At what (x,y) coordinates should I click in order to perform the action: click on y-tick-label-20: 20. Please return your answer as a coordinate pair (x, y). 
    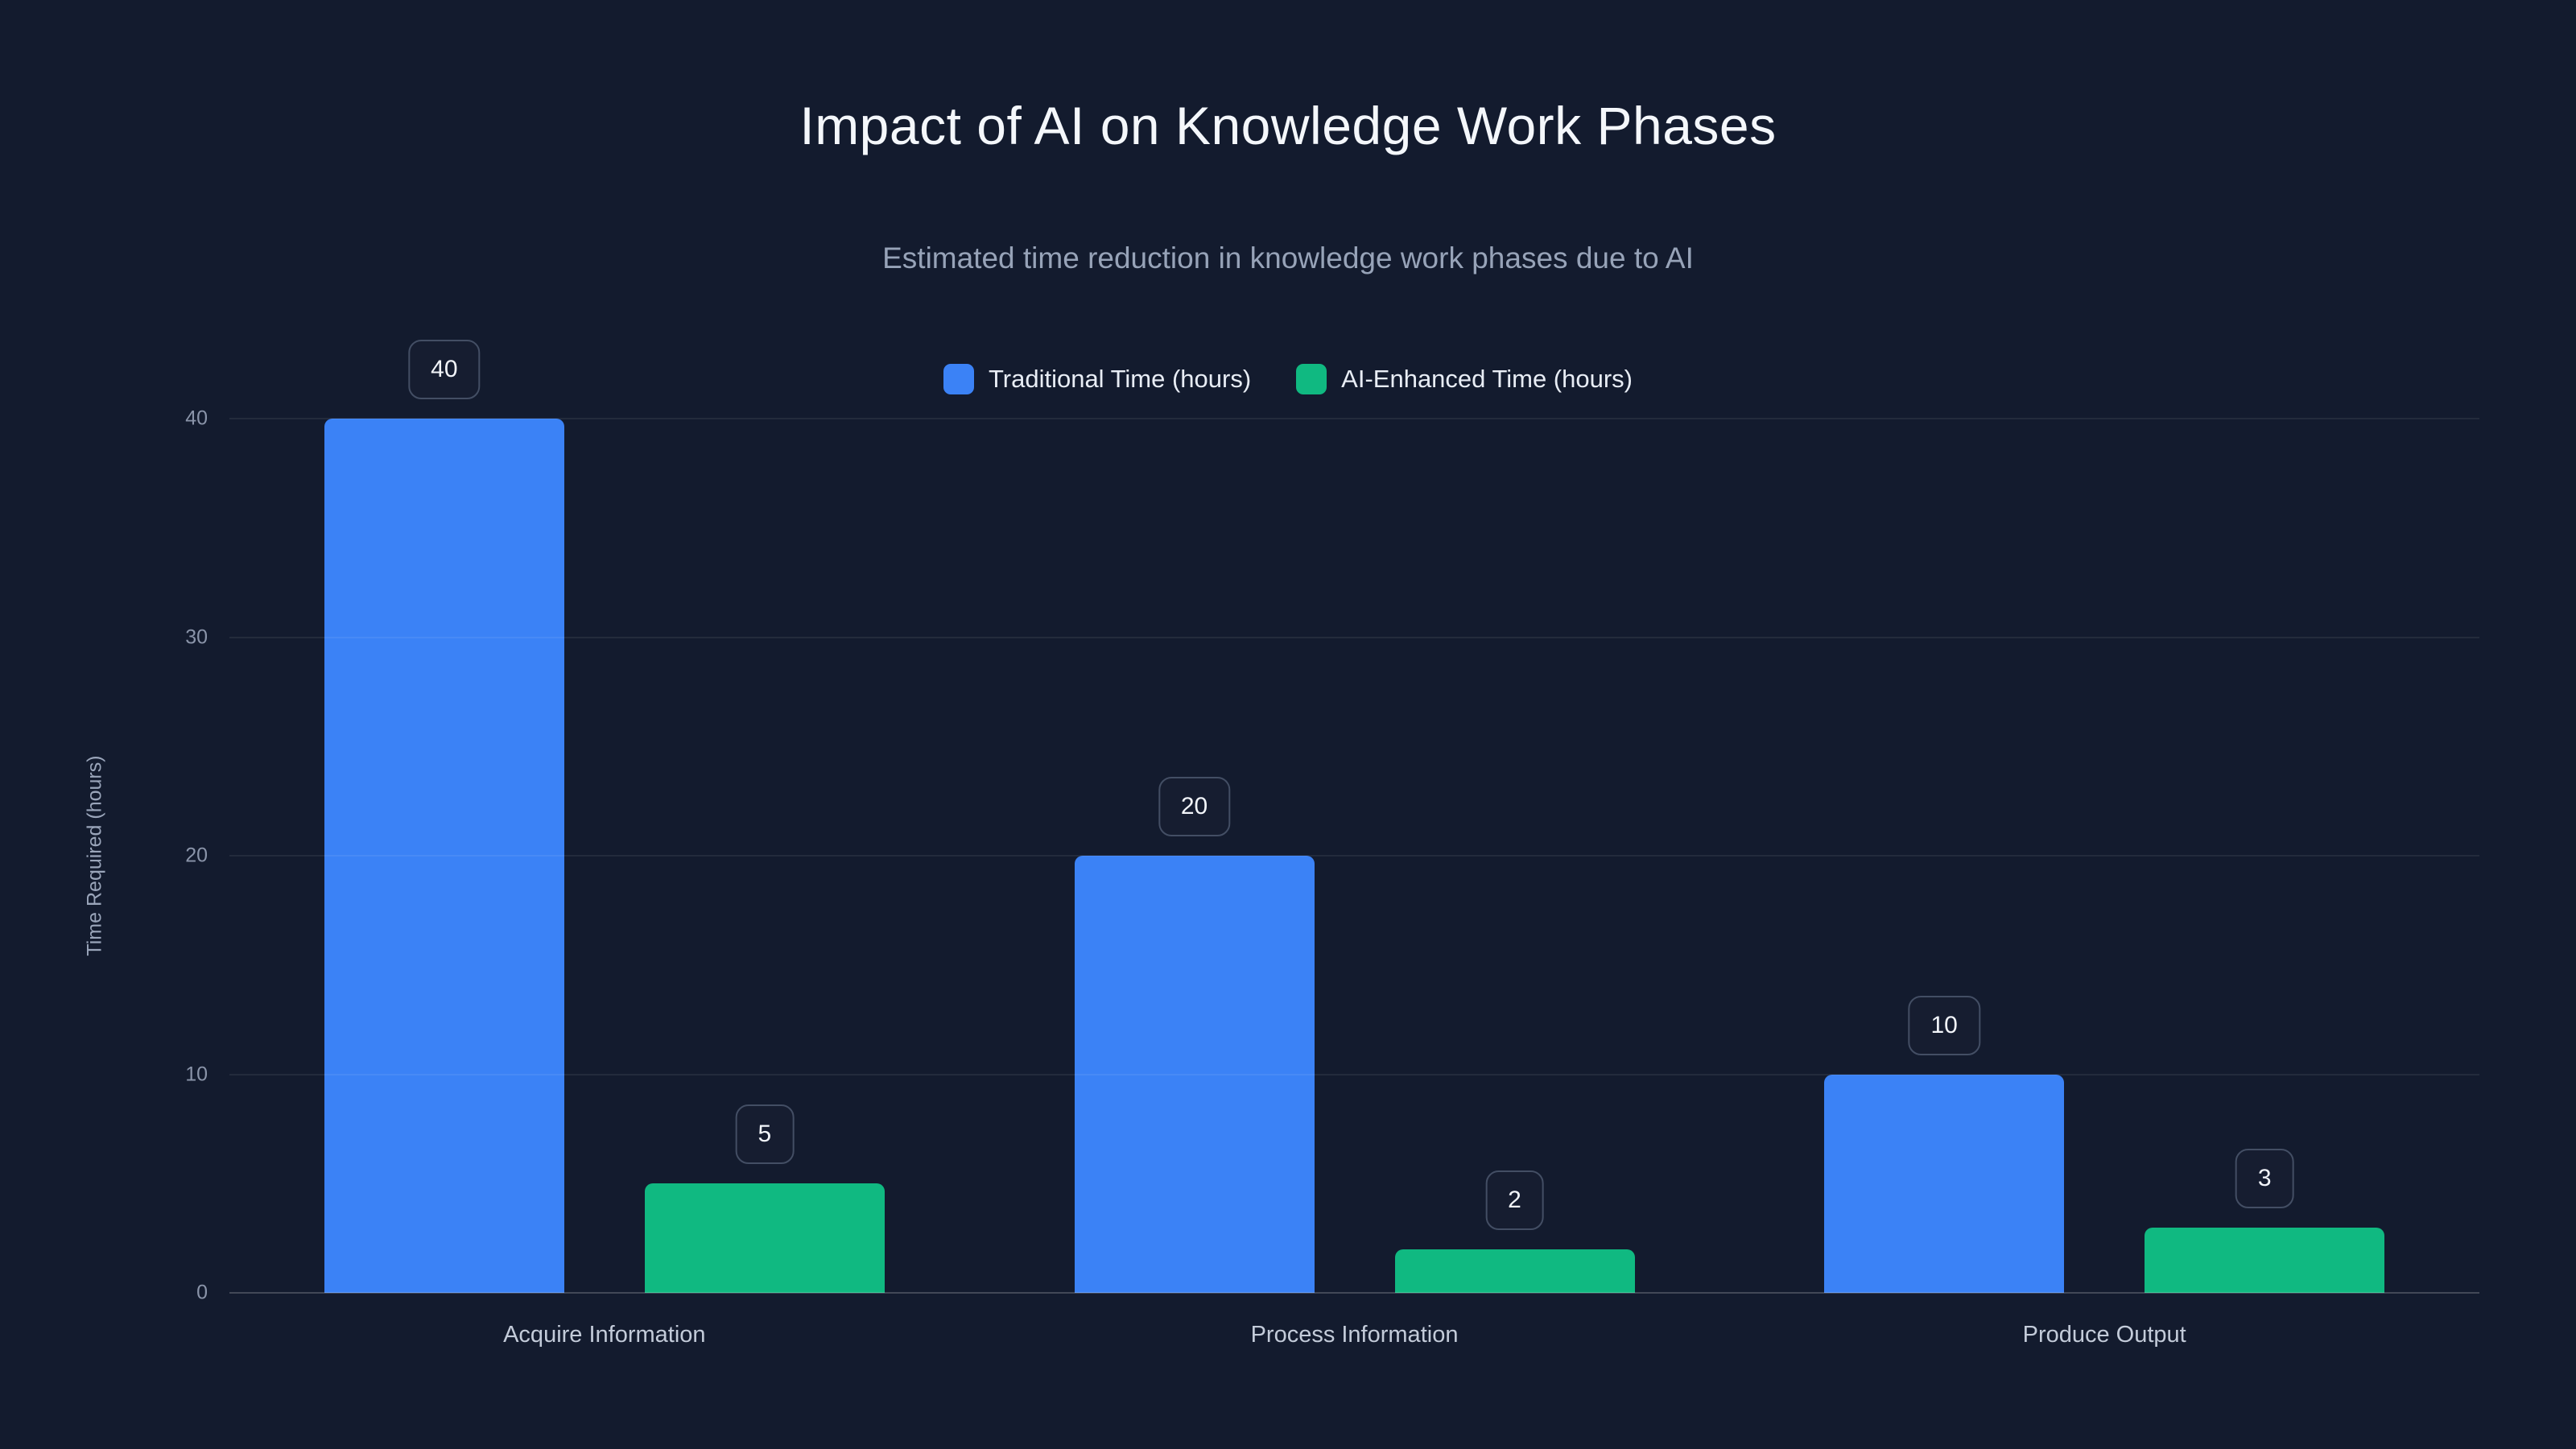
    Looking at the image, I should click on (196, 855).